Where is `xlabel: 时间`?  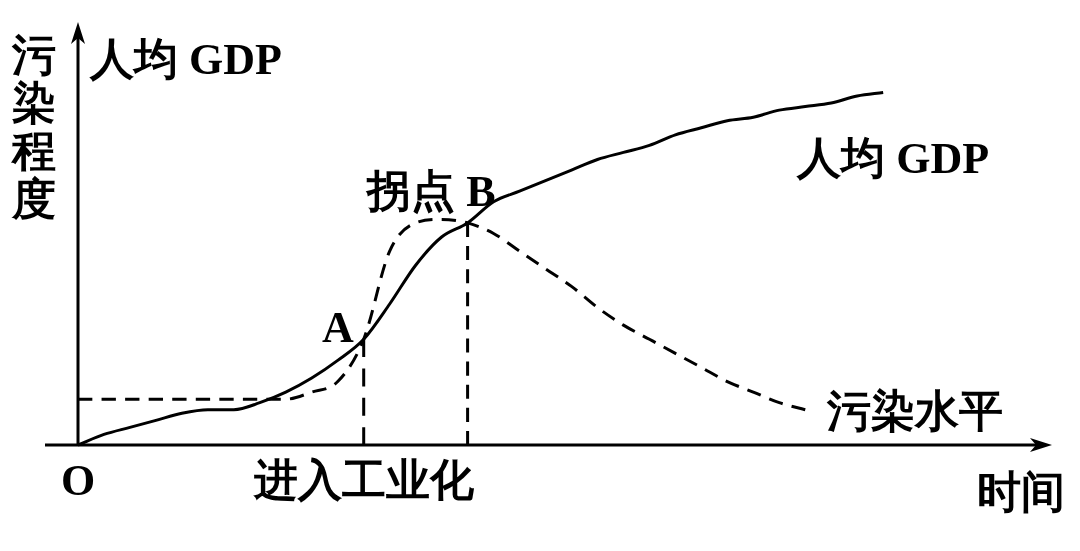
xlabel: 时间 is located at coordinates (1021, 492).